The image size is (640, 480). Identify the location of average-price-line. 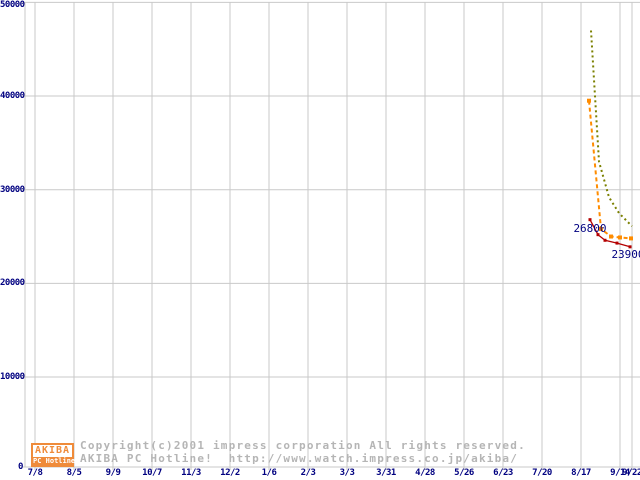
(610, 170).